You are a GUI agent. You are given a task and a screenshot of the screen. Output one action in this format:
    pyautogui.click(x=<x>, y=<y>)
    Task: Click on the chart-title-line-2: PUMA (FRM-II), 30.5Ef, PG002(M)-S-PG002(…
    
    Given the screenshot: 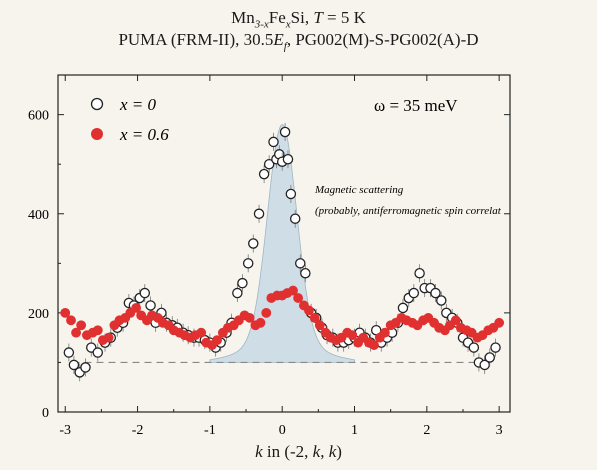 What is the action you would take?
    pyautogui.click(x=298, y=41)
    